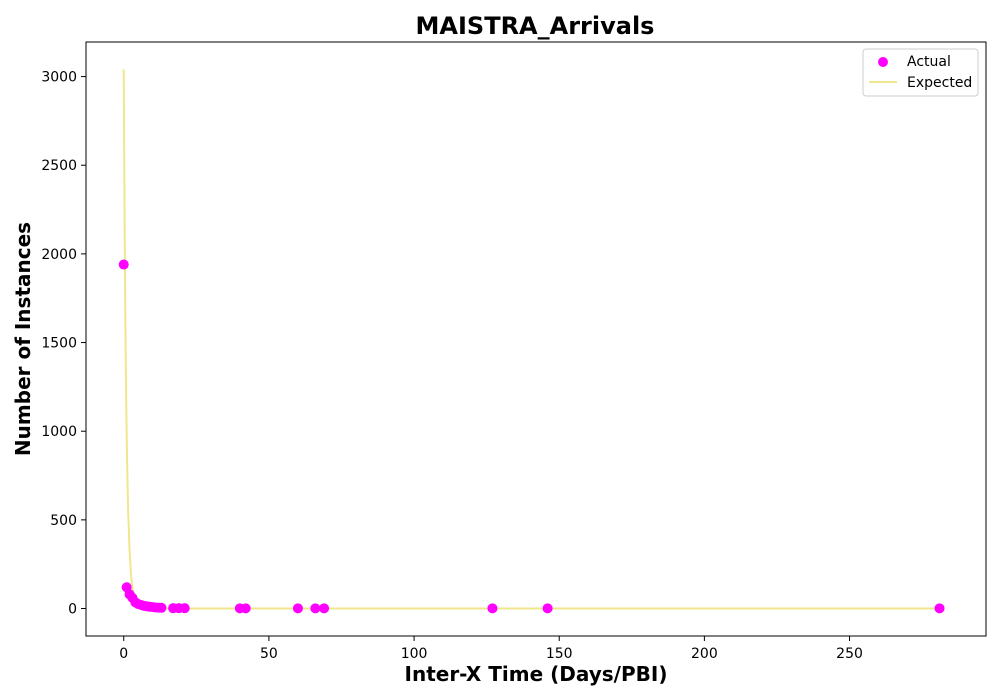 The width and height of the screenshot is (1000, 700). Describe the element at coordinates (59, 344) in the screenshot. I see `y-tick-label: 1500` at that location.